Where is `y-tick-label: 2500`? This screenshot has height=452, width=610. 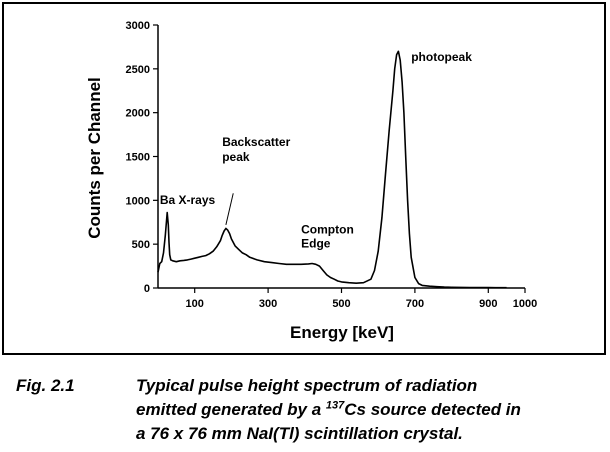
y-tick-label: 2500 is located at coordinates (138, 70).